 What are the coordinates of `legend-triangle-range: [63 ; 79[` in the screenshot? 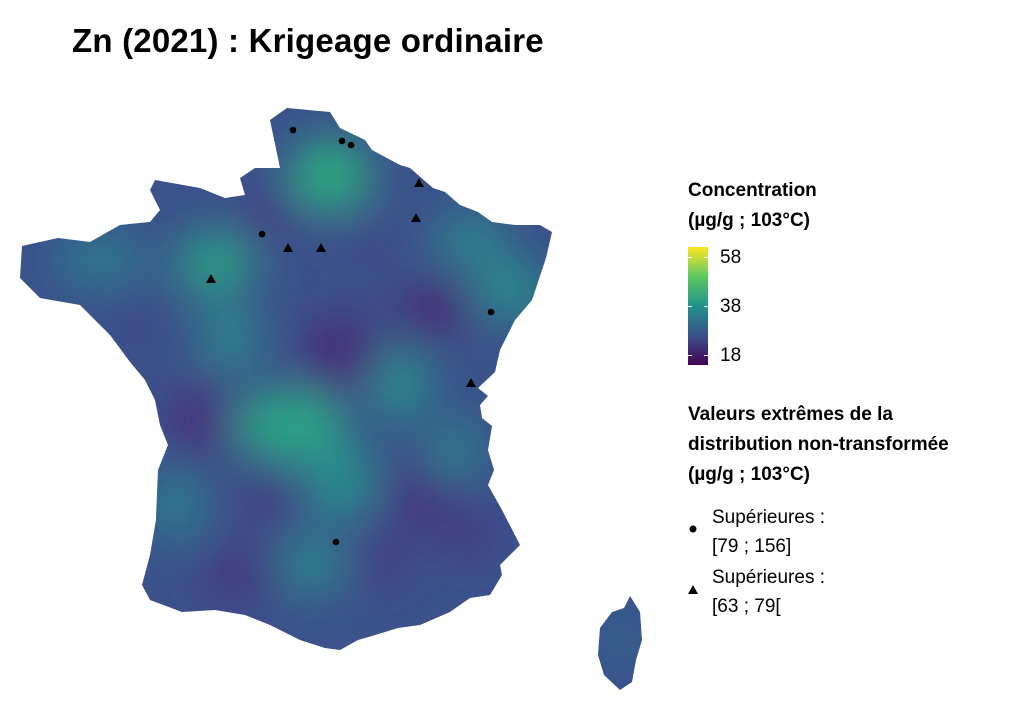 It's located at (746, 606).